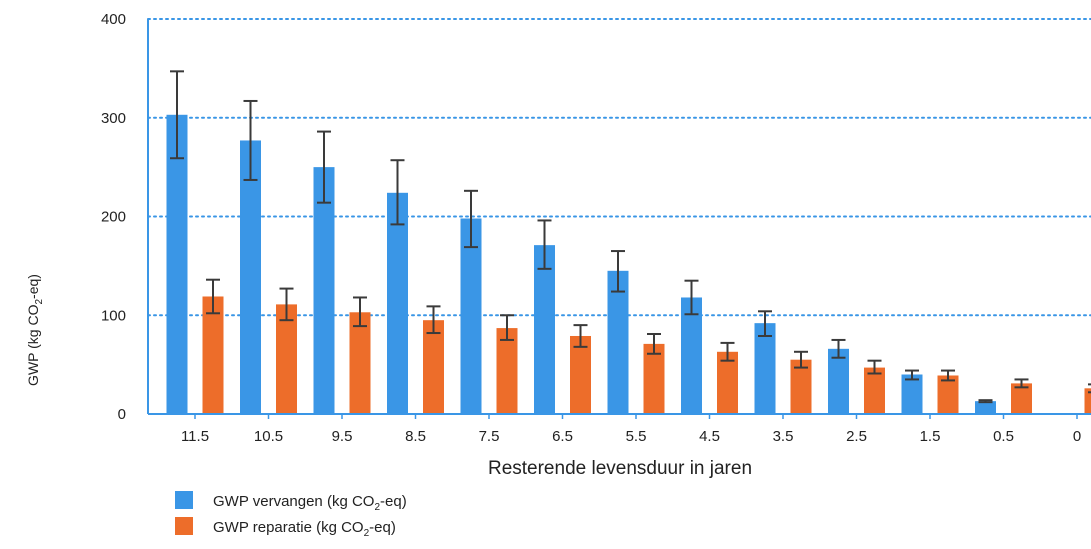 This screenshot has width=1091, height=549. I want to click on x-tick-label-9.5: 9.5, so click(342, 436).